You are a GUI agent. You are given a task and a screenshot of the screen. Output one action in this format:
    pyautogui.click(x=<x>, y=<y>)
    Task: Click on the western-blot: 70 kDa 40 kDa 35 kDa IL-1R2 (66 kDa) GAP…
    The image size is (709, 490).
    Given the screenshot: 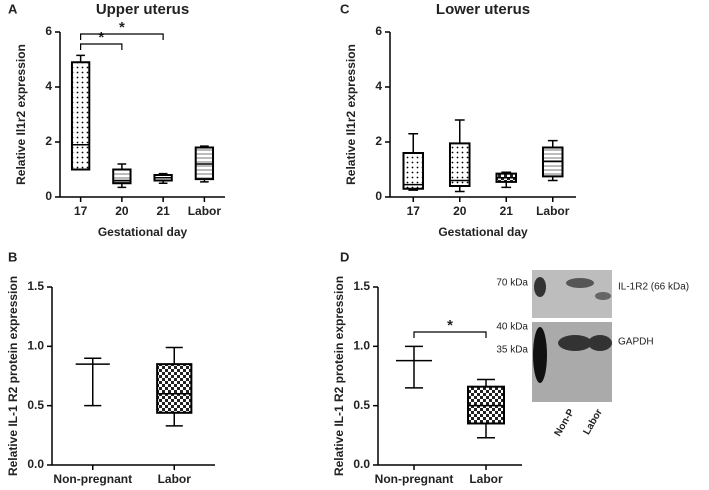 What is the action you would take?
    pyautogui.click(x=592, y=354)
    